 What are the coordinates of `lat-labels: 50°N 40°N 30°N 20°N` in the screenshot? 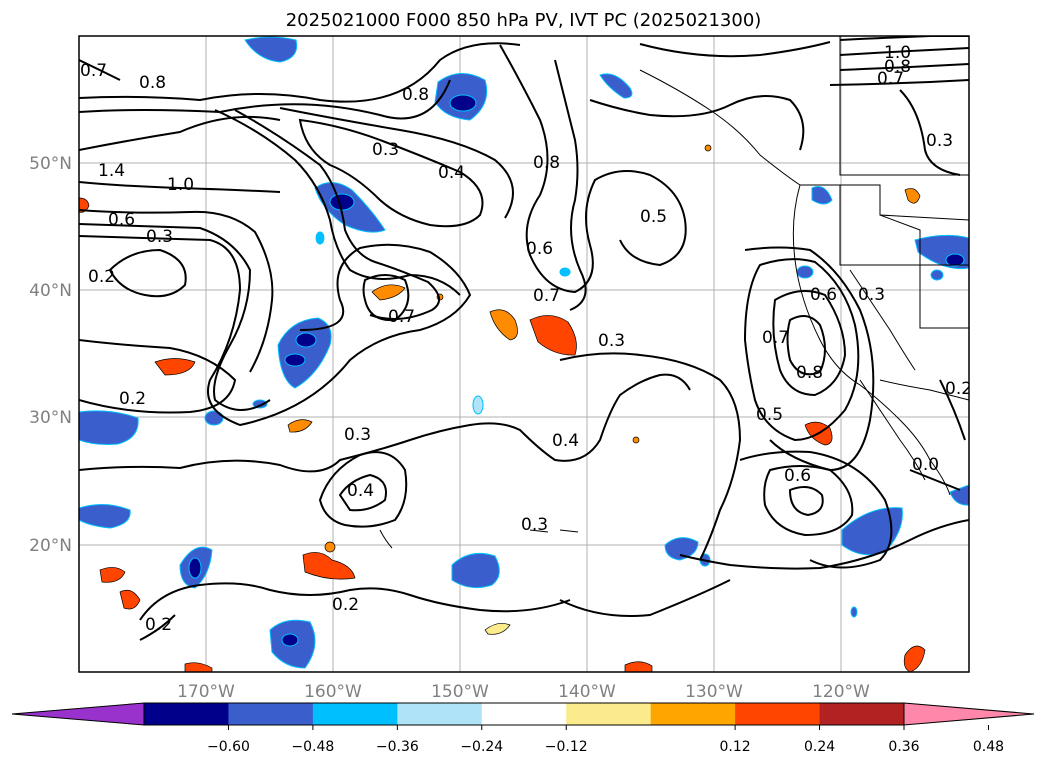 It's located at (50, 355).